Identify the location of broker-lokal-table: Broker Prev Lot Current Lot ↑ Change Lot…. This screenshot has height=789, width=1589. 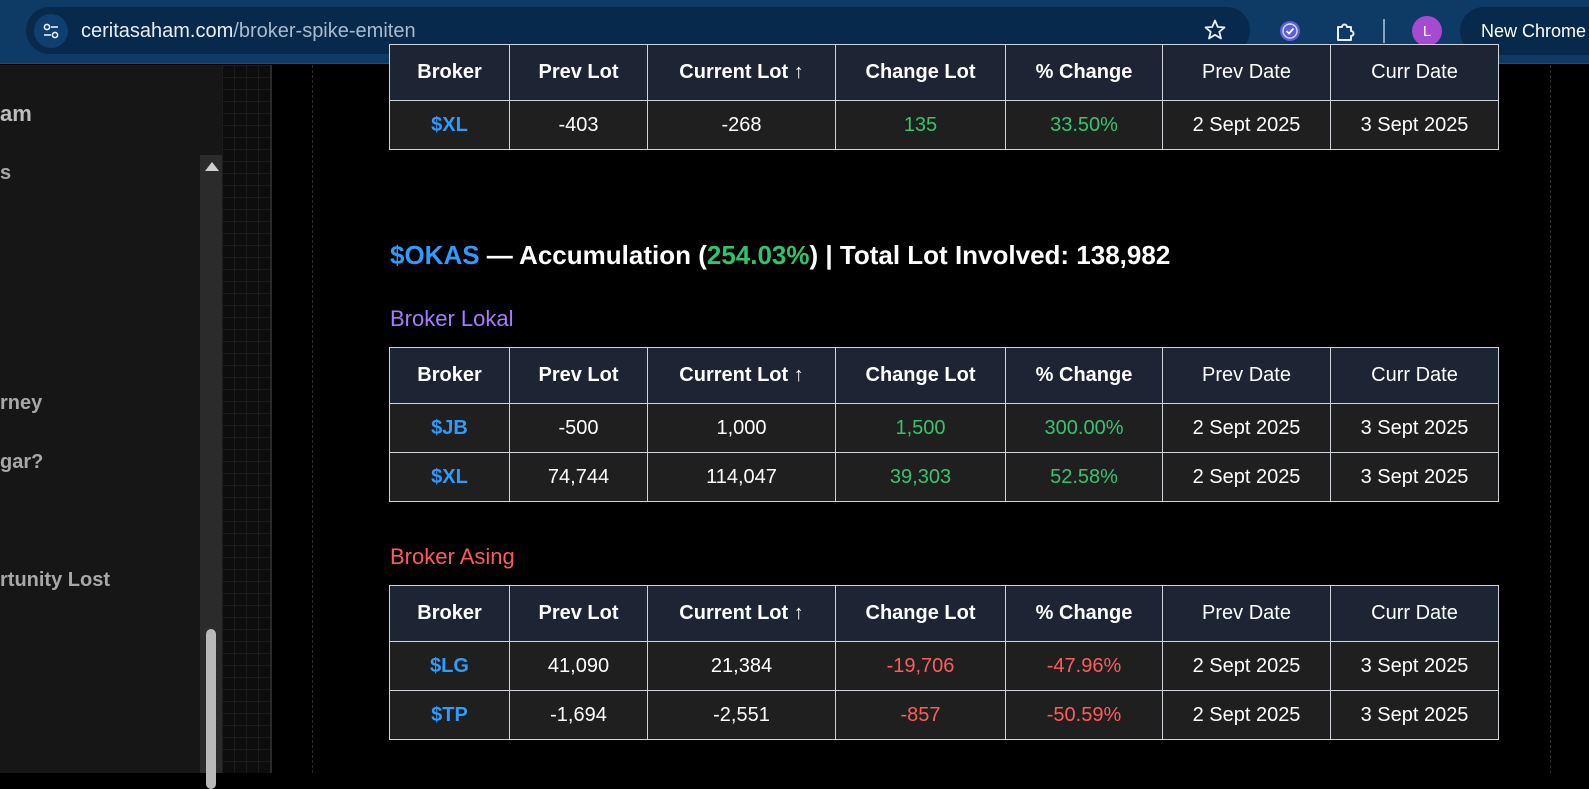
(944, 424).